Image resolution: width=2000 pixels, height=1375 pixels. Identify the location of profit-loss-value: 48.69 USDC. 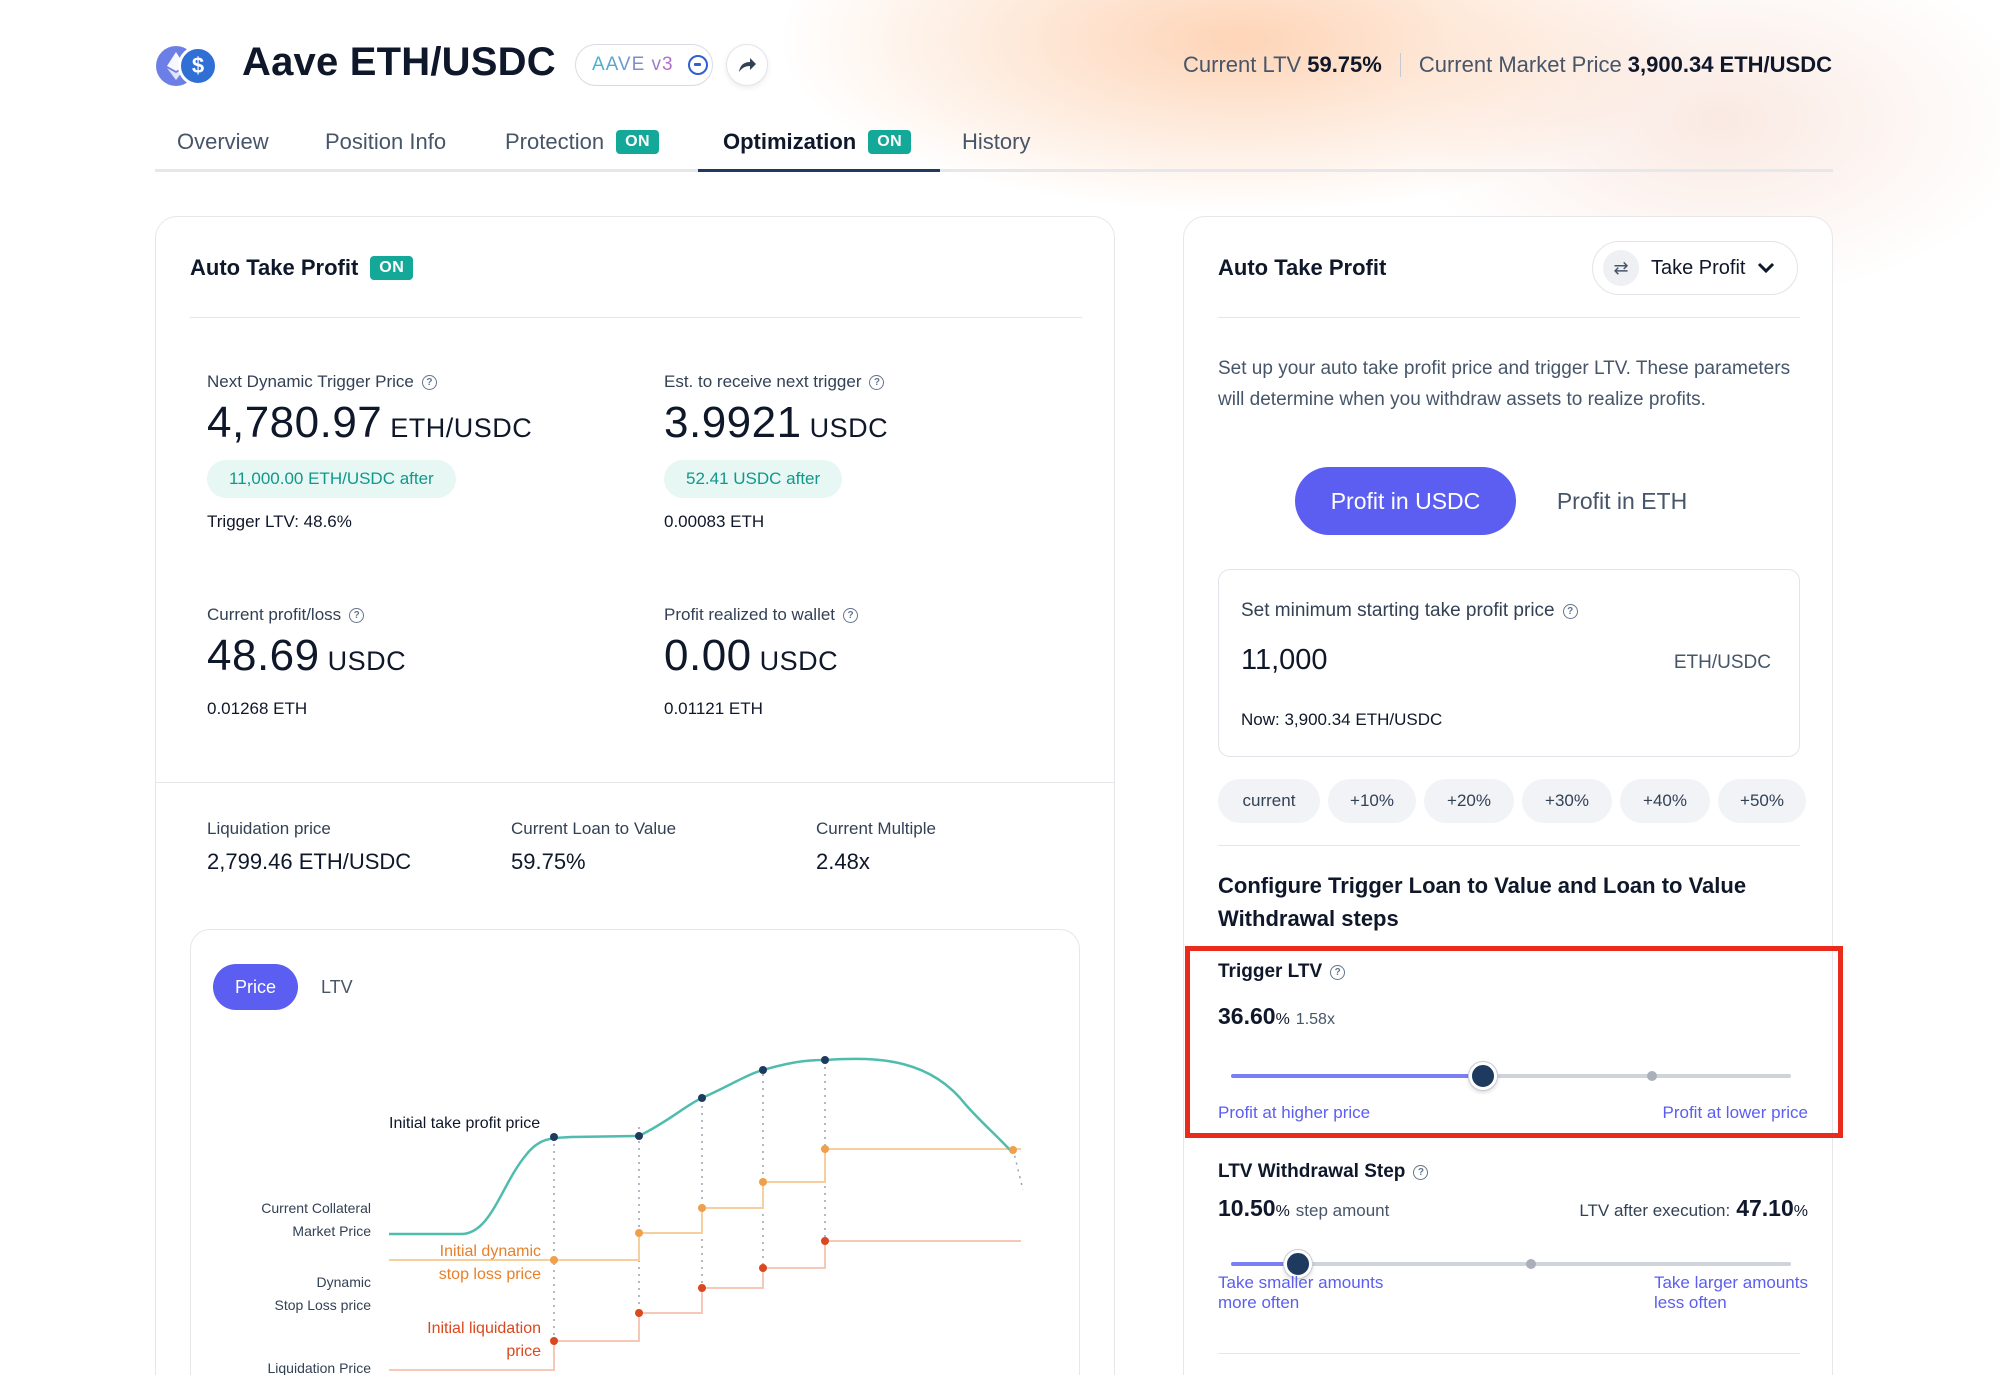
(306, 656).